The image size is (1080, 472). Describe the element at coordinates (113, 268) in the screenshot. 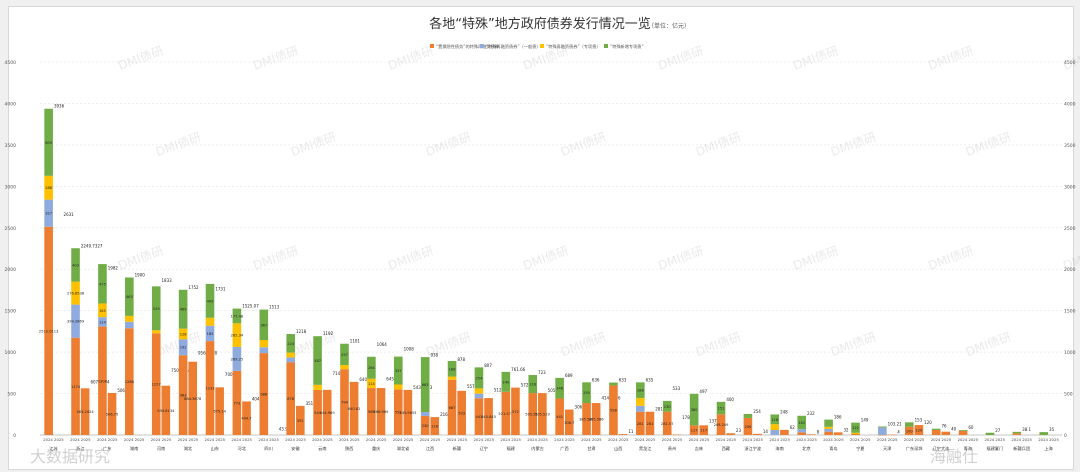

I see `total-label-2024: 1982` at that location.